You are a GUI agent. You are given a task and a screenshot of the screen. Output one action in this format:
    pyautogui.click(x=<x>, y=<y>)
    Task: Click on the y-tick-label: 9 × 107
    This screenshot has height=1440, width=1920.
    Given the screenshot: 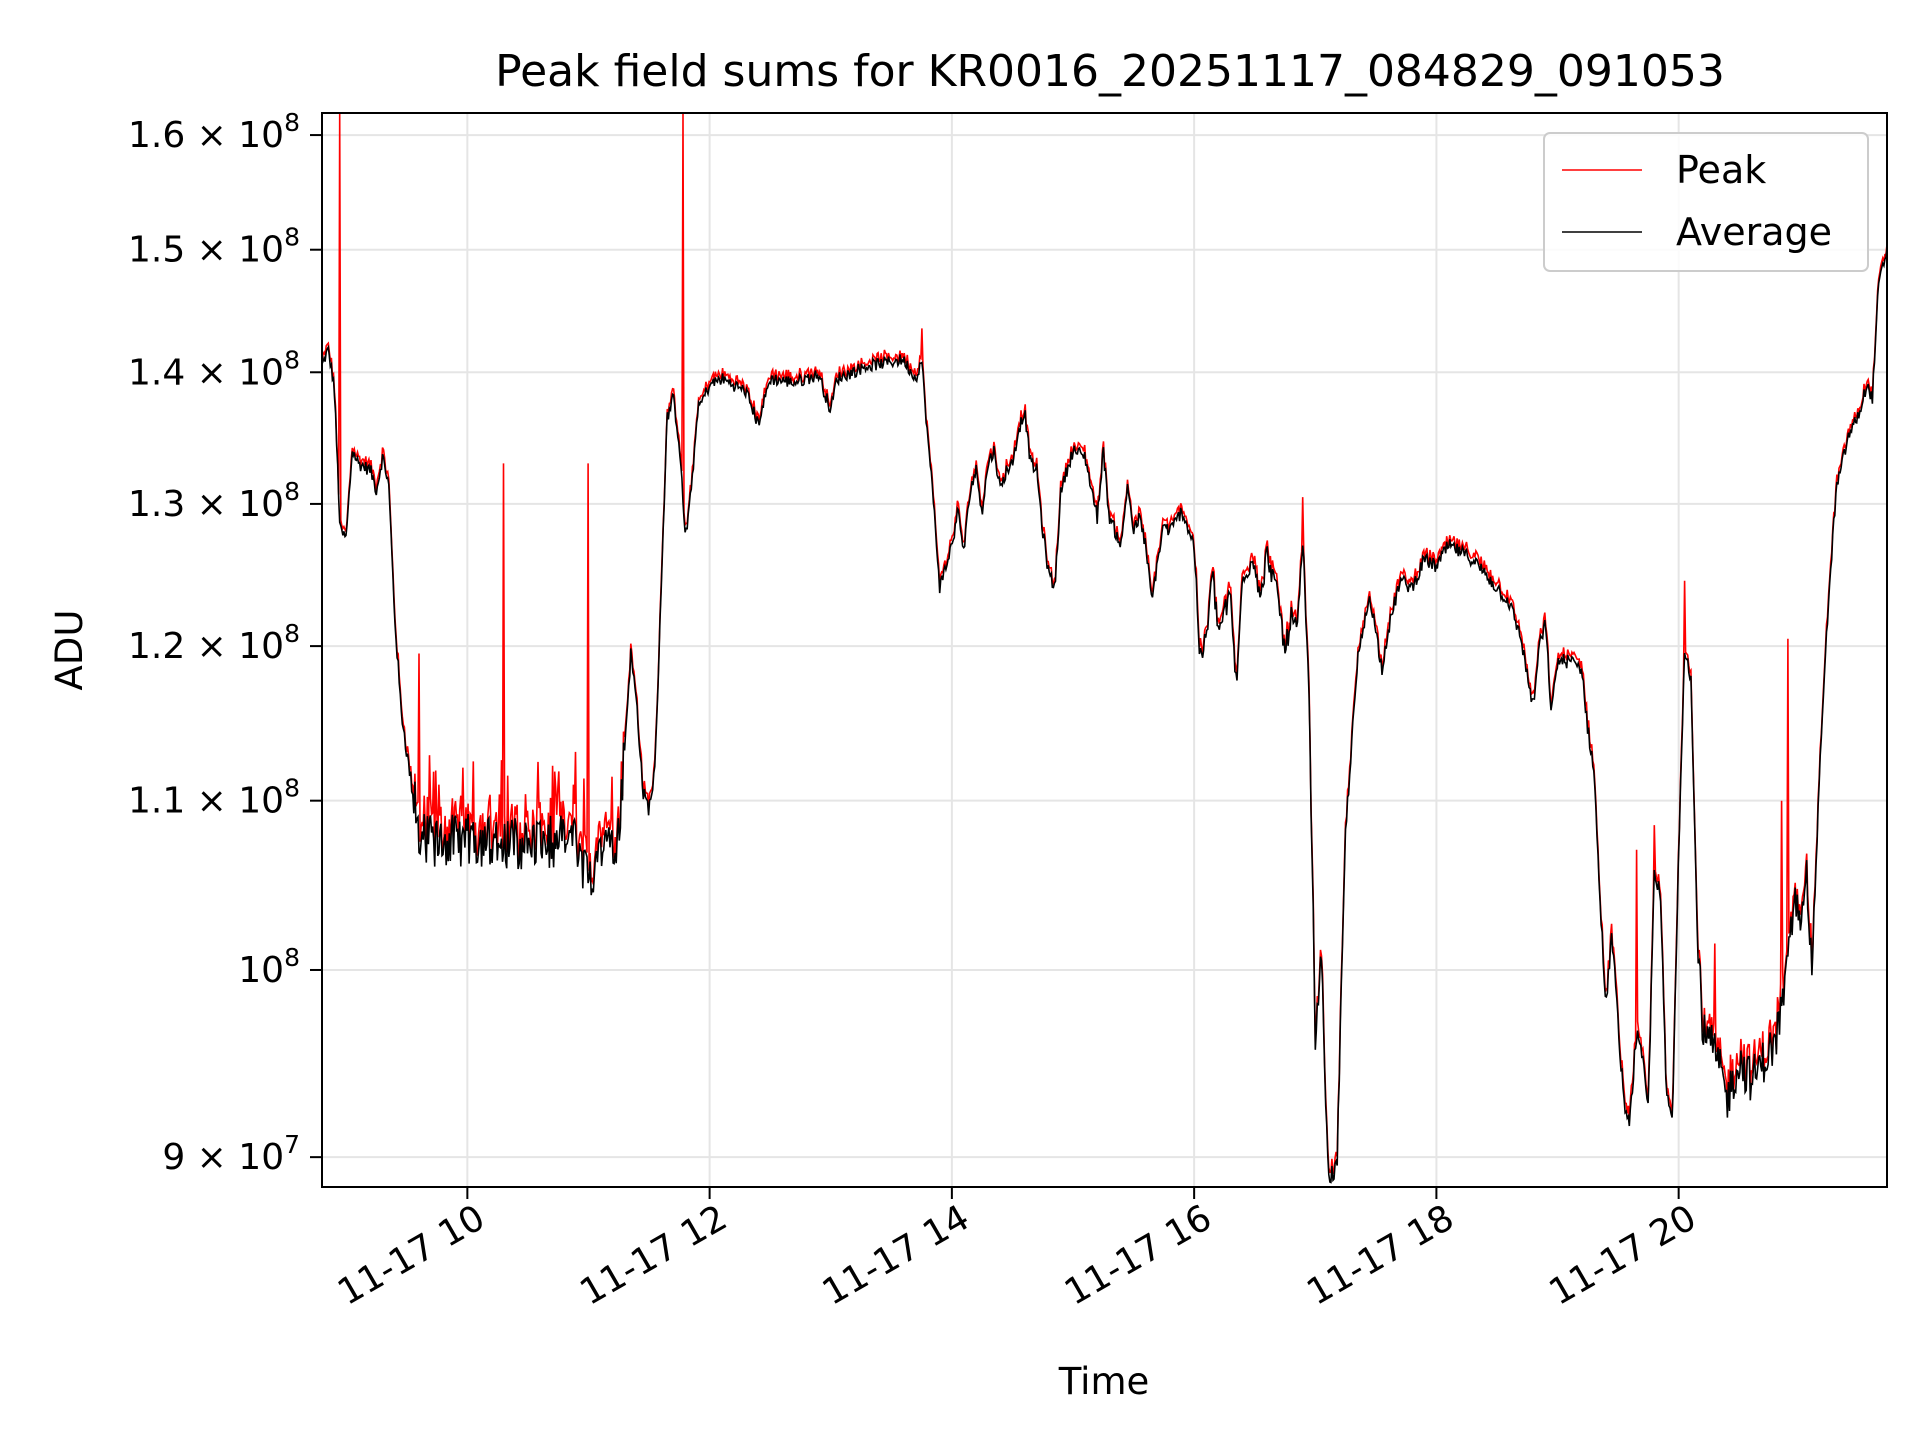 What is the action you would take?
    pyautogui.click(x=231, y=1154)
    